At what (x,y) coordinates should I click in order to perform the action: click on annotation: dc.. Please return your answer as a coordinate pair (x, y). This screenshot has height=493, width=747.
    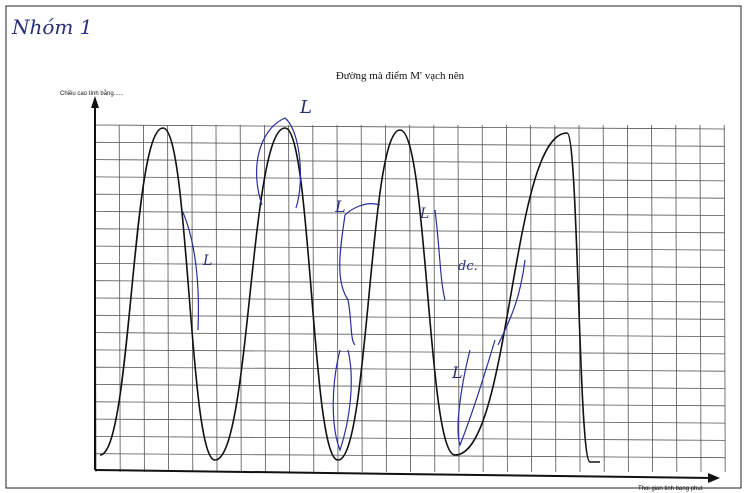
    Looking at the image, I should click on (468, 266).